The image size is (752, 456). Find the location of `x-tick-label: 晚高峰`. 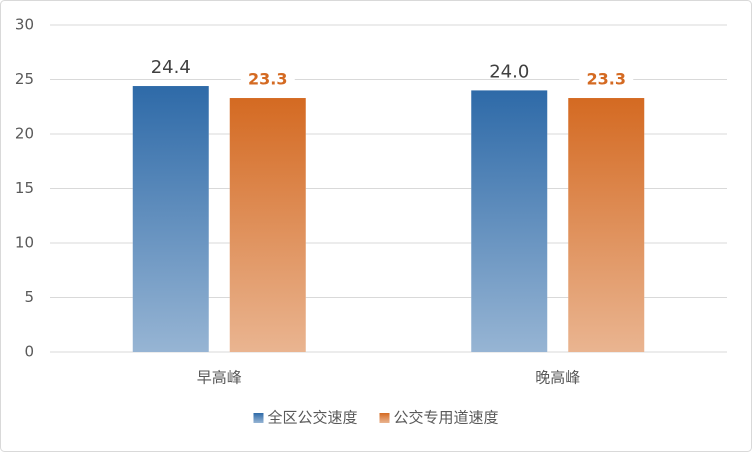

x-tick-label: 晚高峰 is located at coordinates (557, 378).